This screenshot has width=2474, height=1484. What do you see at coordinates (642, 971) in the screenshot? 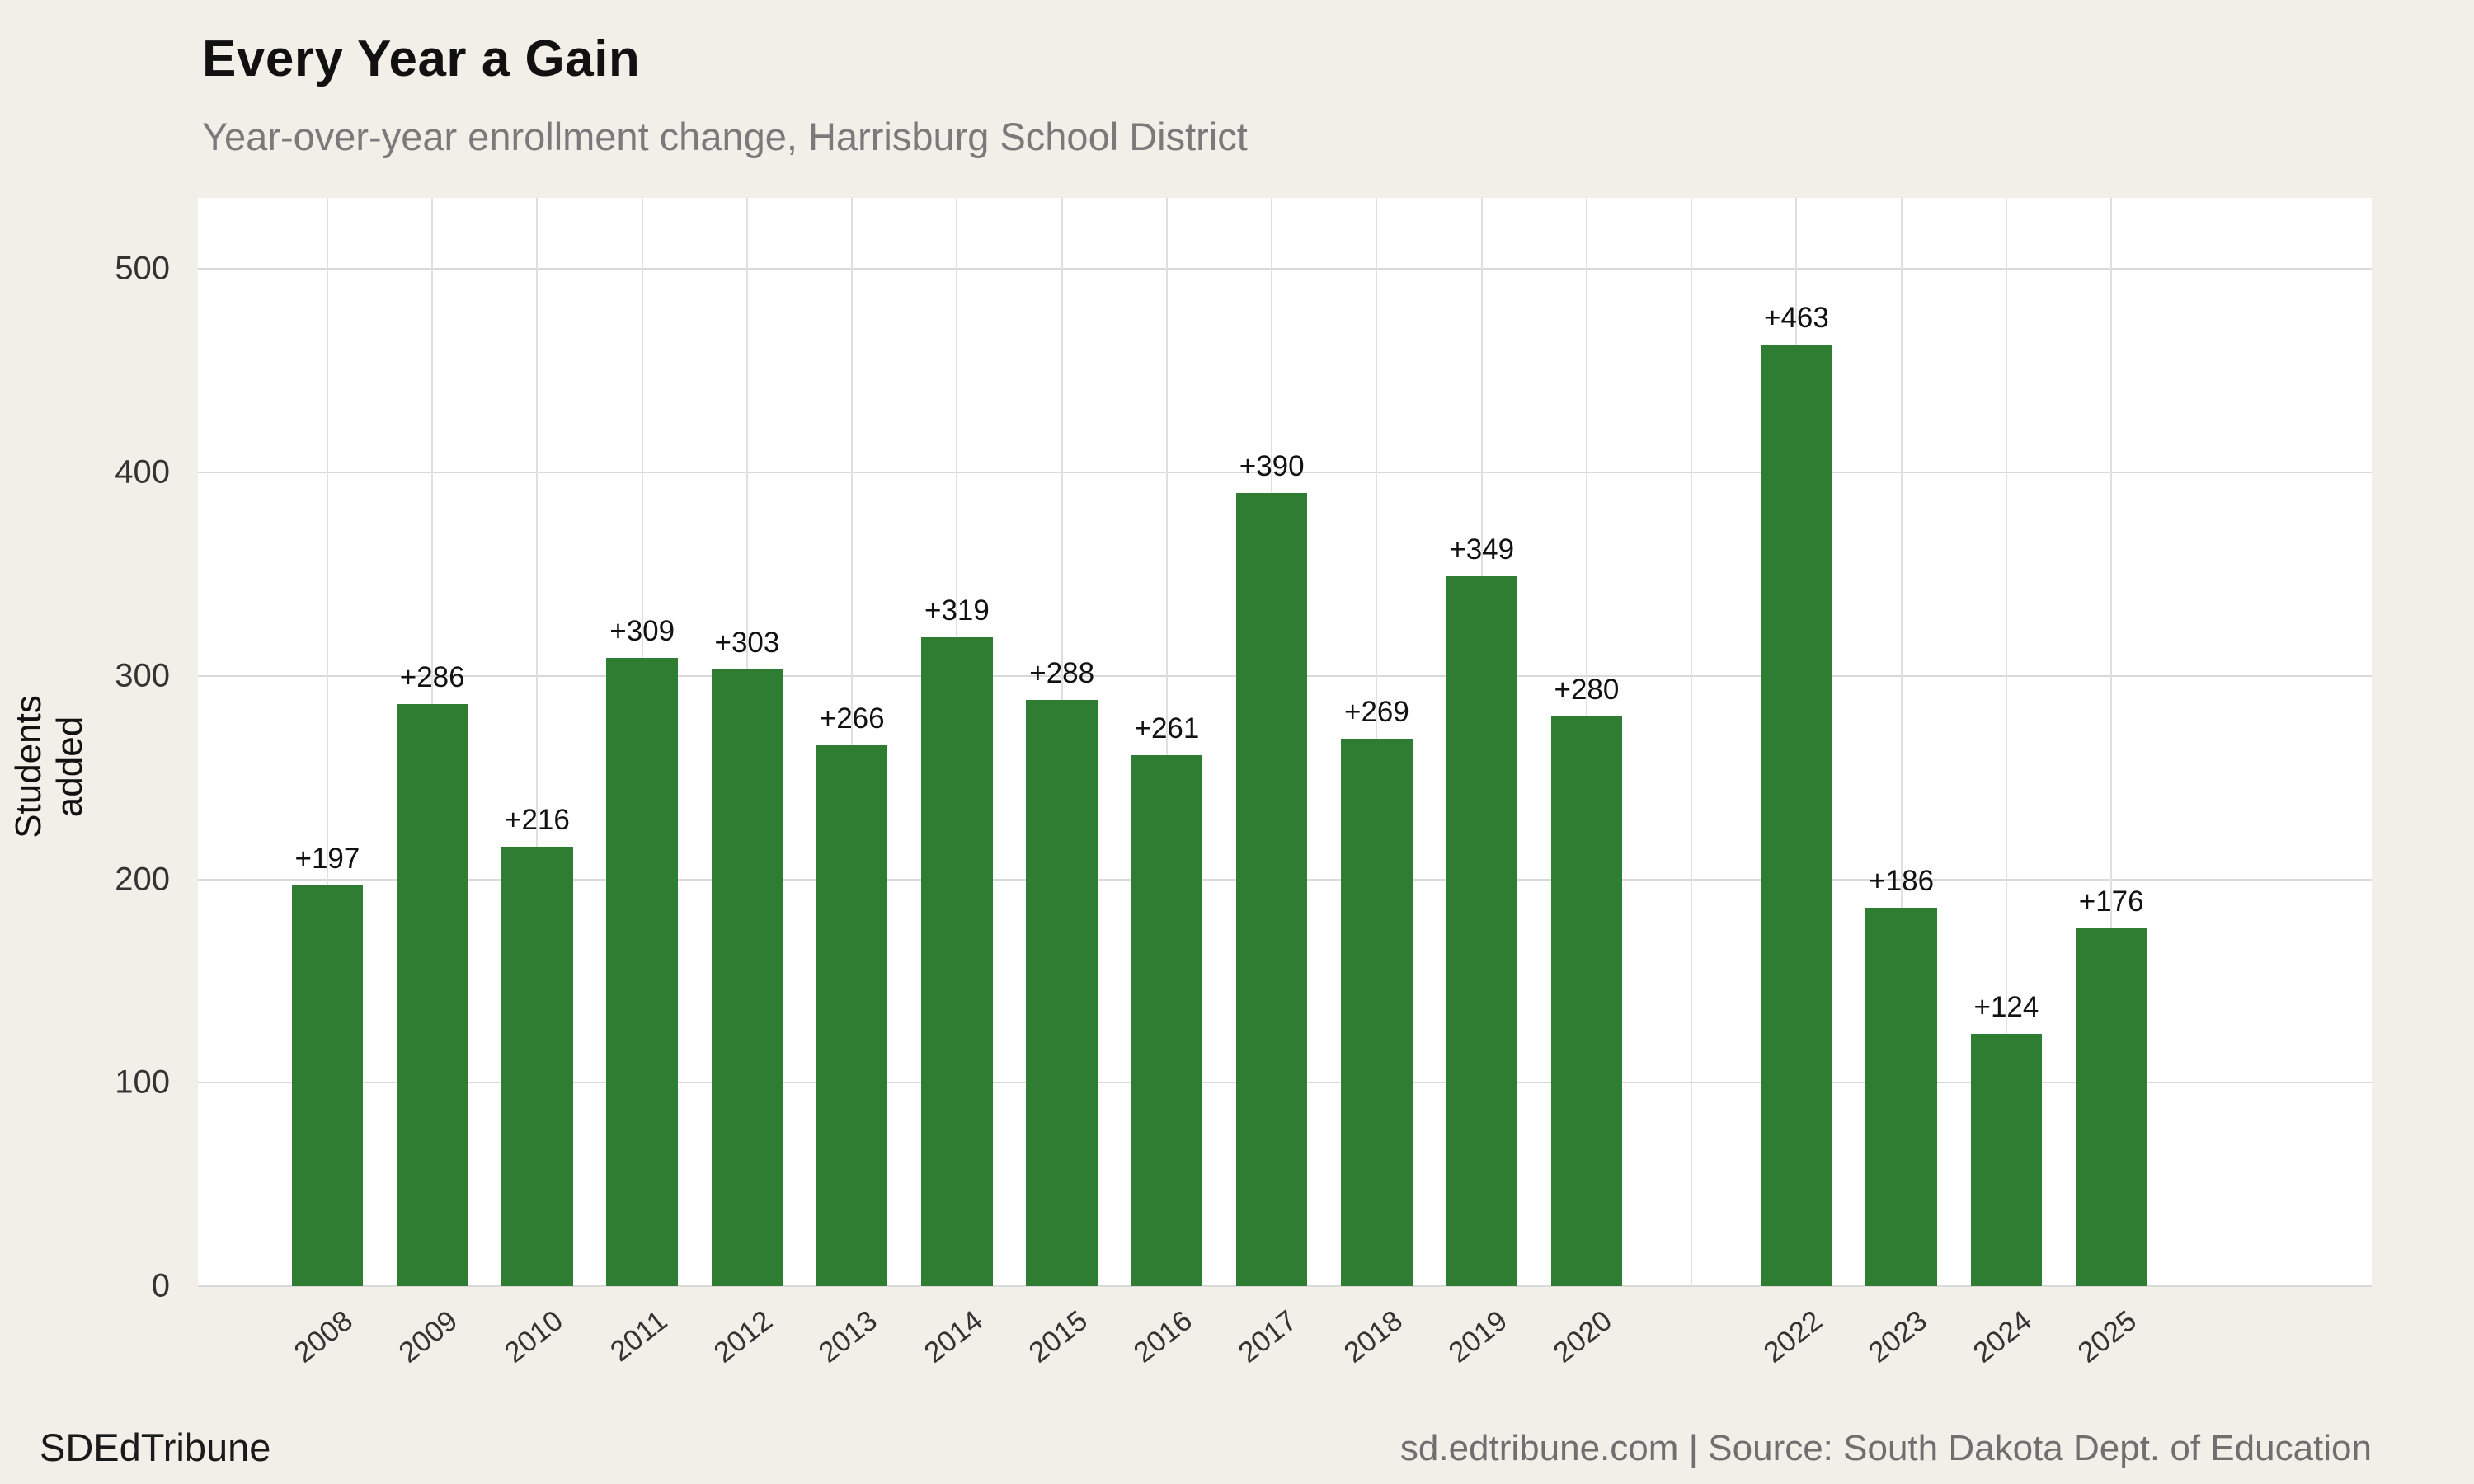
I see `bar-2011` at bounding box center [642, 971].